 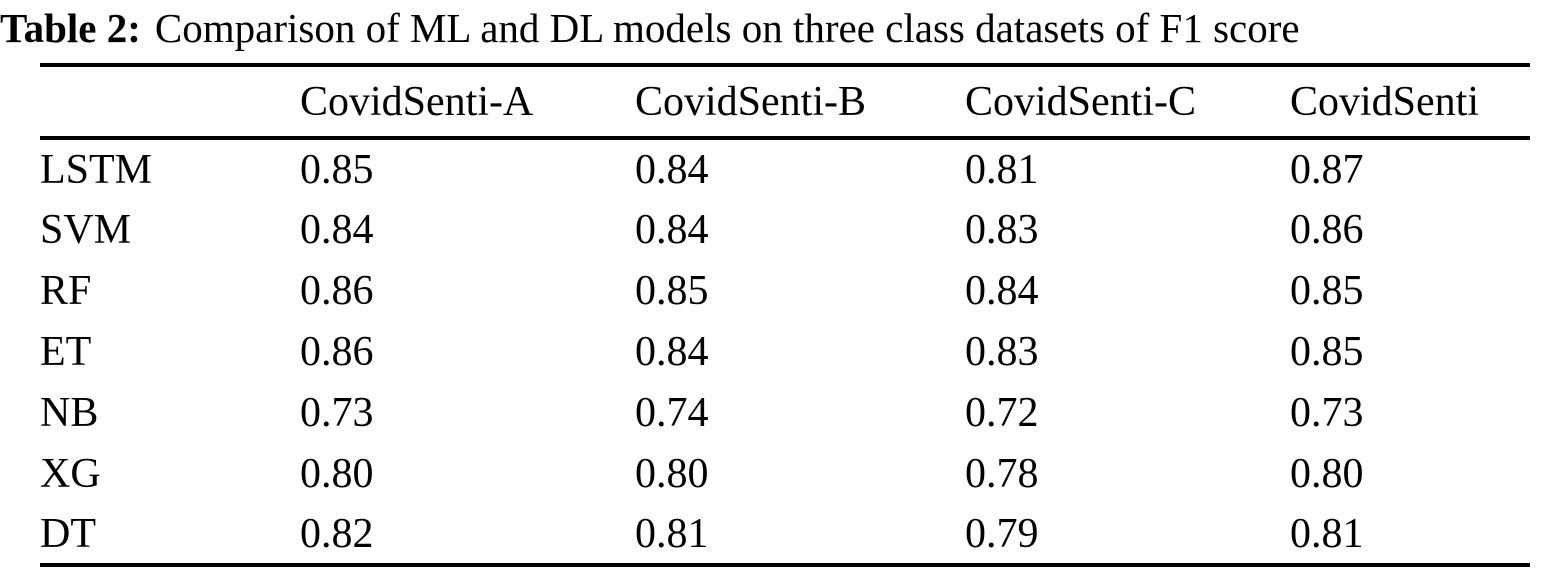 I want to click on model-cell: NB, so click(x=69, y=412).